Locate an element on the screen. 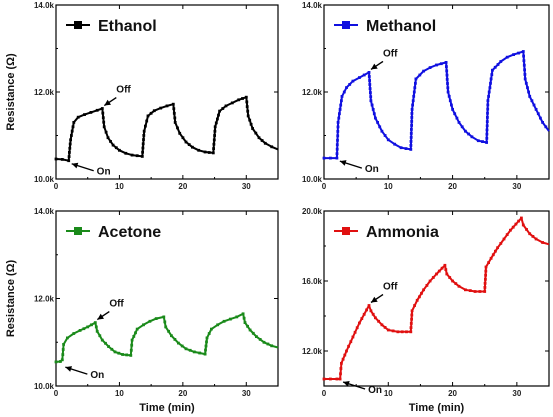 This screenshot has height=417, width=553. legend-marker is located at coordinates (78, 25).